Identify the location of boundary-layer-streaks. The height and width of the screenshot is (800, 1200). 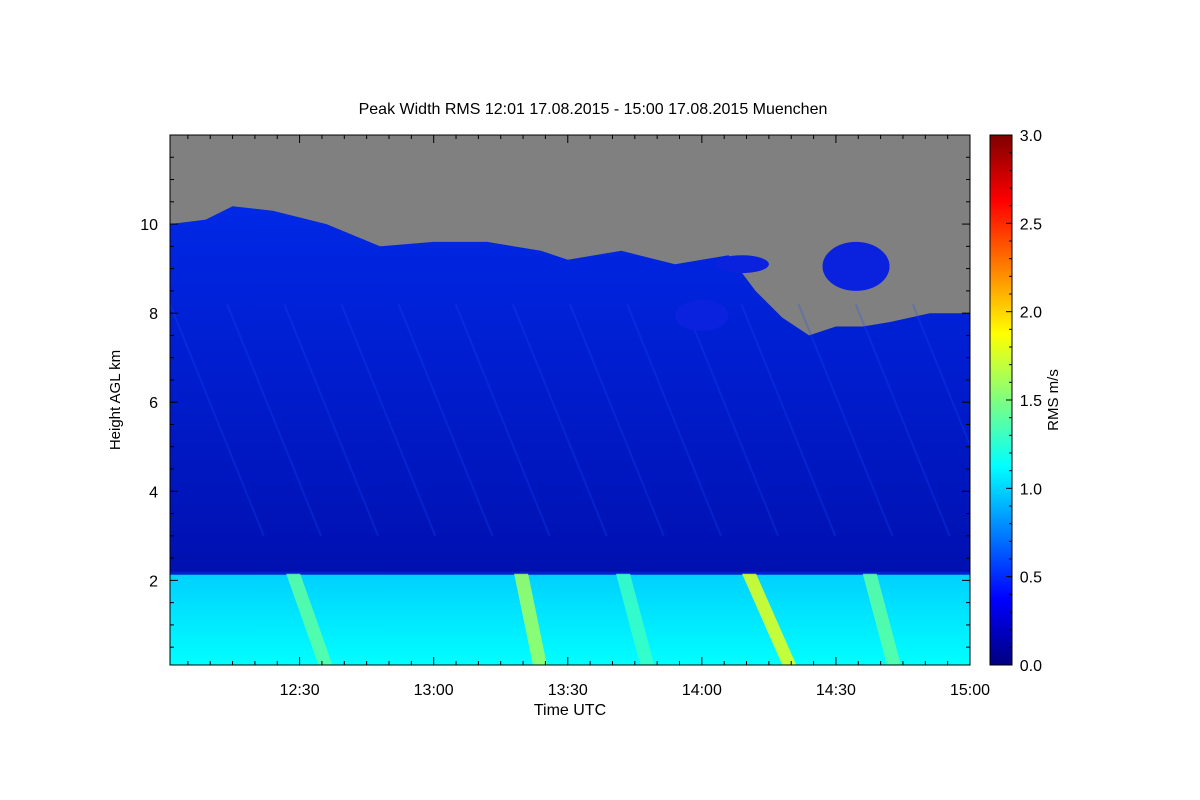
(570, 618).